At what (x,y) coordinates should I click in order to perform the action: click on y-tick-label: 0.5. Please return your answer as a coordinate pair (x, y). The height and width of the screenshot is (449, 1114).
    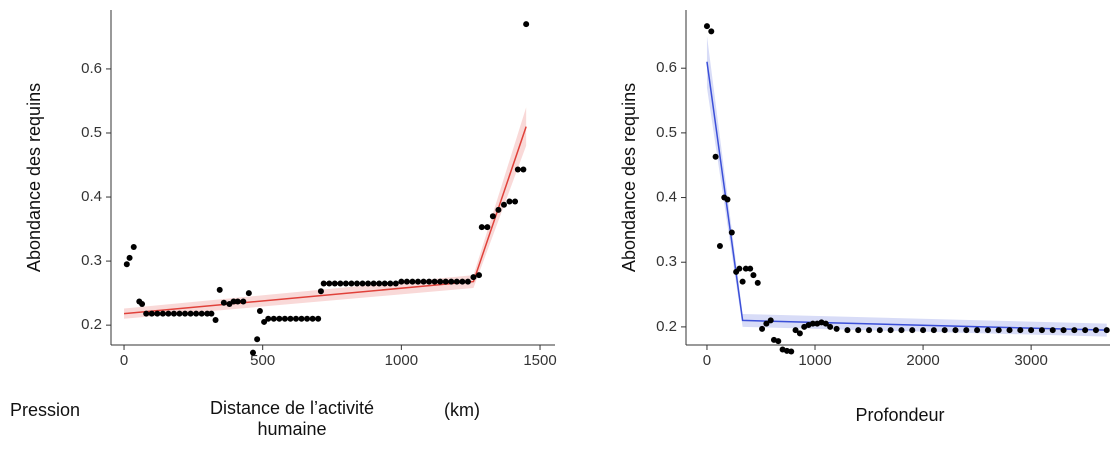
    Looking at the image, I should click on (666, 132).